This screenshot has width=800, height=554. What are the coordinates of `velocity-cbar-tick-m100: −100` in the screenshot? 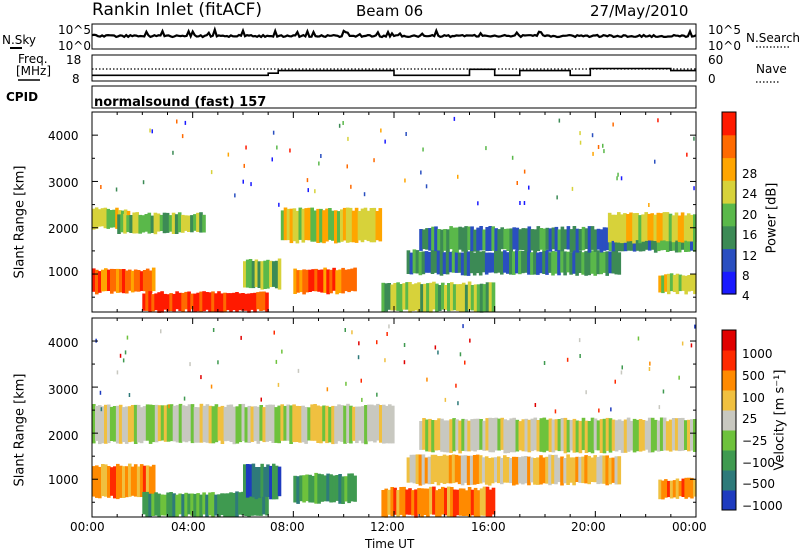 It's located at (758, 463).